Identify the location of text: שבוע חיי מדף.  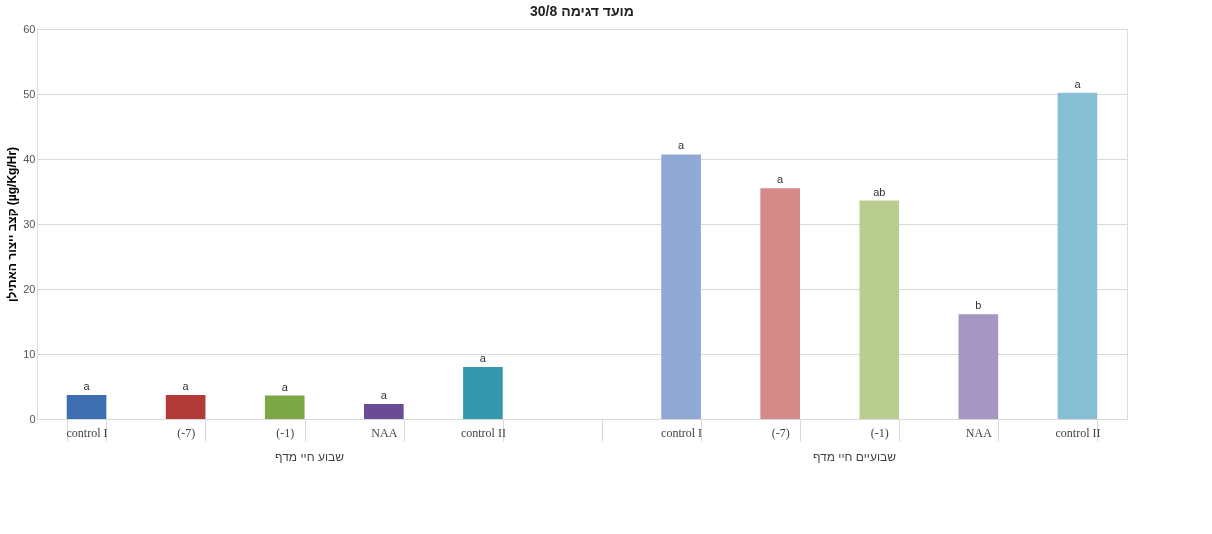
(310, 457).